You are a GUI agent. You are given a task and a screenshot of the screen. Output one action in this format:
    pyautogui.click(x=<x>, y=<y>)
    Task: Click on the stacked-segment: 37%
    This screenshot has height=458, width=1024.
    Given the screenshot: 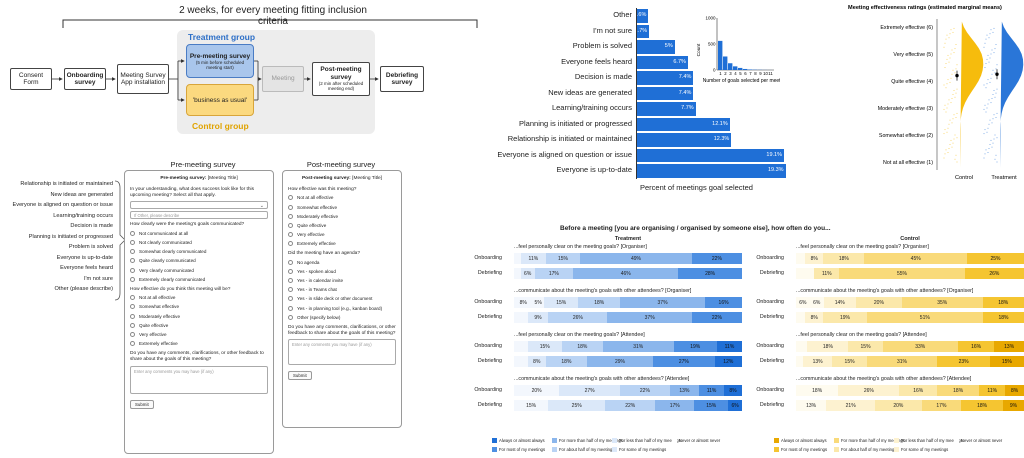 What is the action you would take?
    pyautogui.click(x=662, y=302)
    